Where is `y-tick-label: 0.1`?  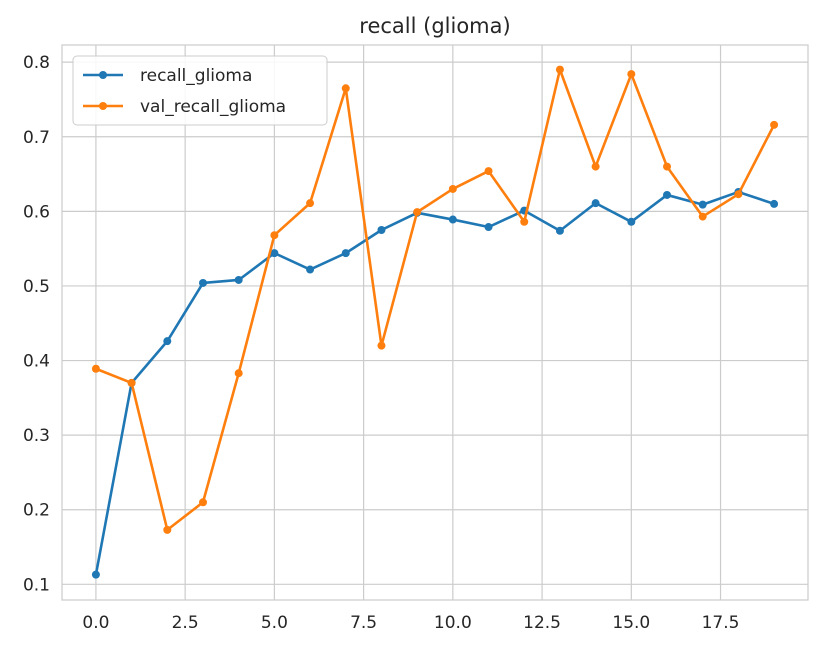
y-tick-label: 0.1 is located at coordinates (36, 585).